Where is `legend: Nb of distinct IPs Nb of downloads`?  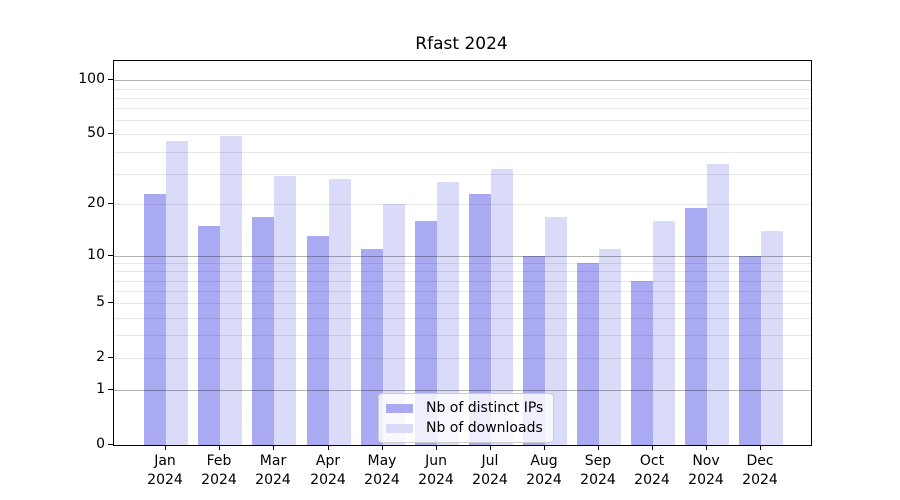 legend: Nb of distinct IPs Nb of downloads is located at coordinates (466, 418).